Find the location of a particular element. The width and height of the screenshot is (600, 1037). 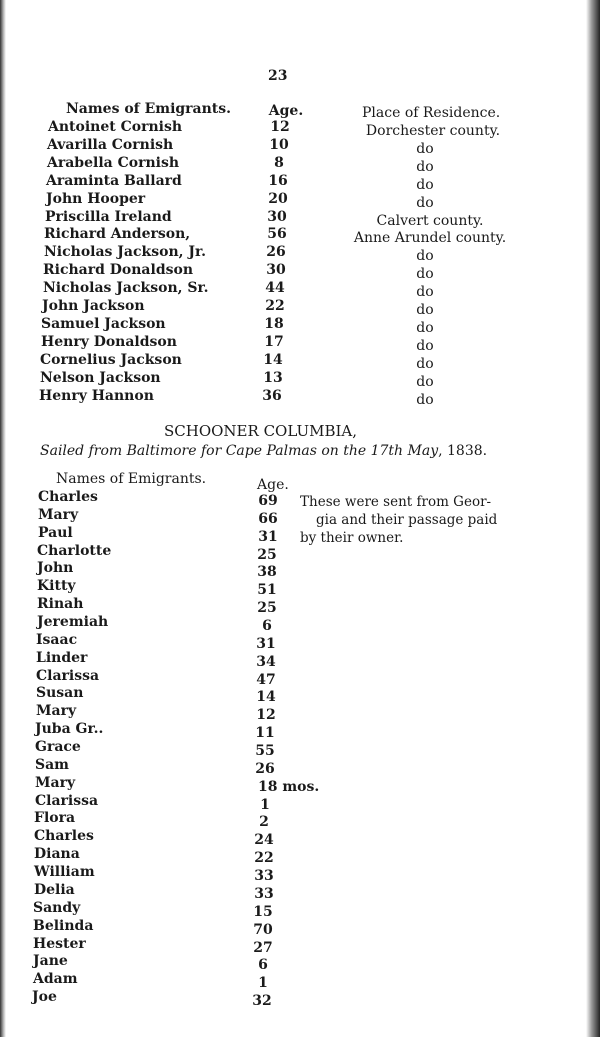

emigrant-name: Arabella Cornish is located at coordinates (113, 162).